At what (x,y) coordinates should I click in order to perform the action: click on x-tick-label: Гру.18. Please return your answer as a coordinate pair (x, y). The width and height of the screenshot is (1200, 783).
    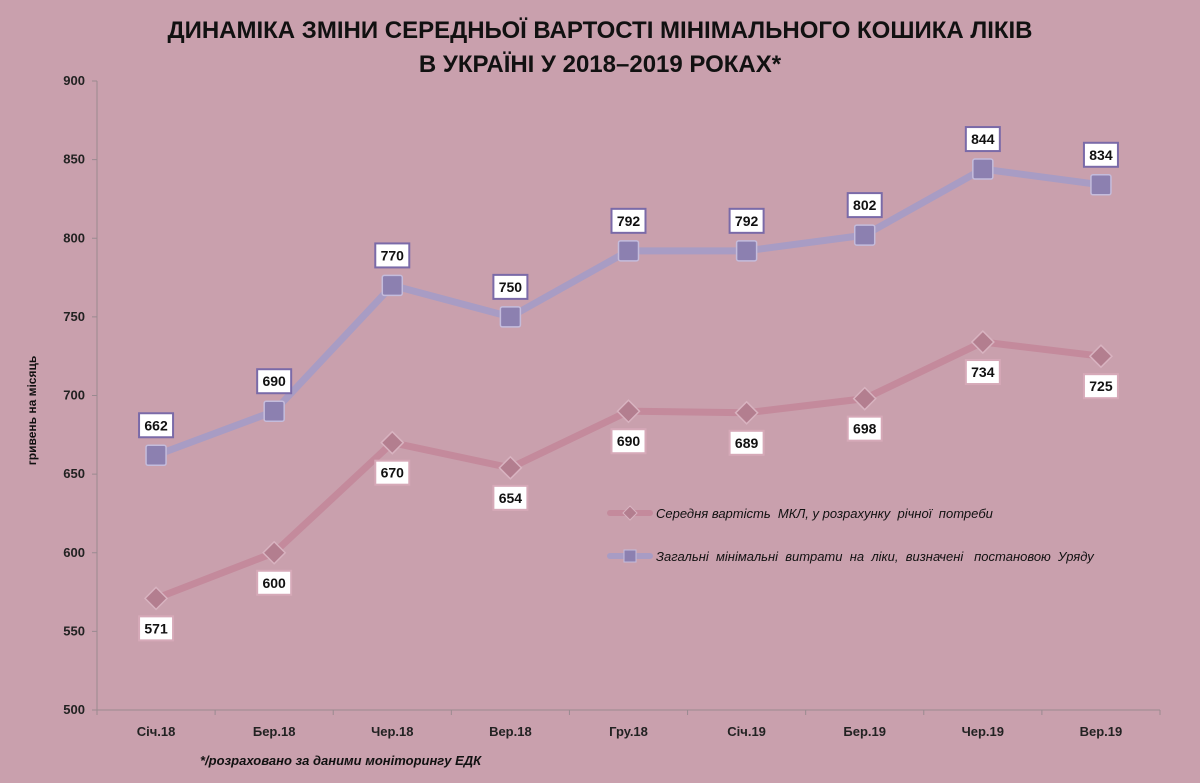
    Looking at the image, I should click on (628, 731).